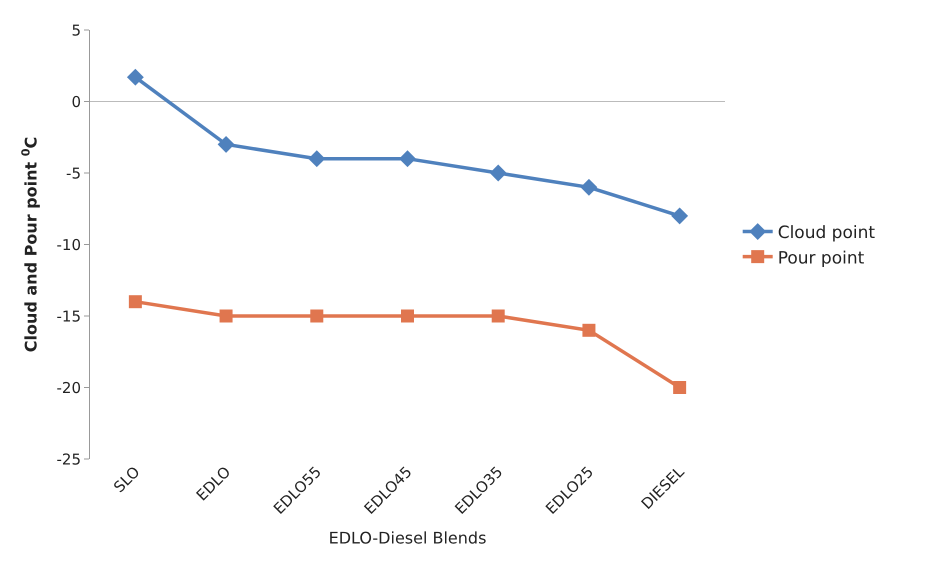 This screenshot has width=925, height=569. Describe the element at coordinates (821, 258) in the screenshot. I see `legend-label: Pour point` at that location.